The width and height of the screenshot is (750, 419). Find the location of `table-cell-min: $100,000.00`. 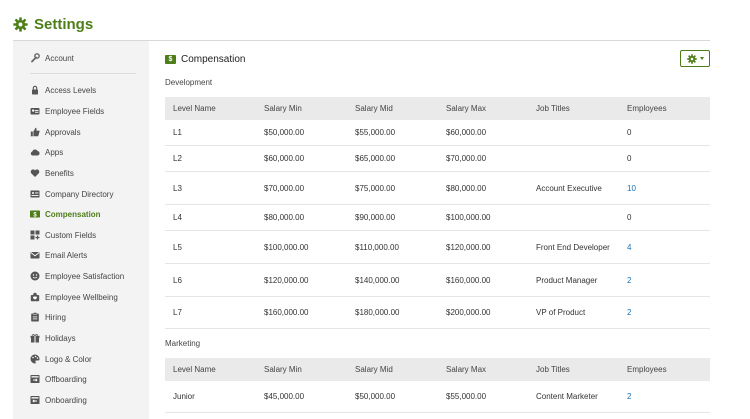

table-cell-min: $100,000.00 is located at coordinates (286, 247).